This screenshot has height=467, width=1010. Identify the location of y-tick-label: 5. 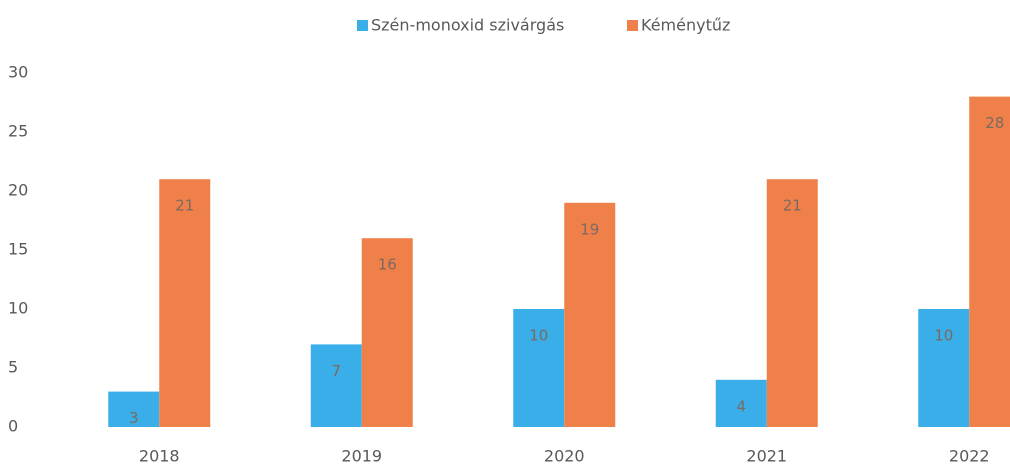
(13, 367).